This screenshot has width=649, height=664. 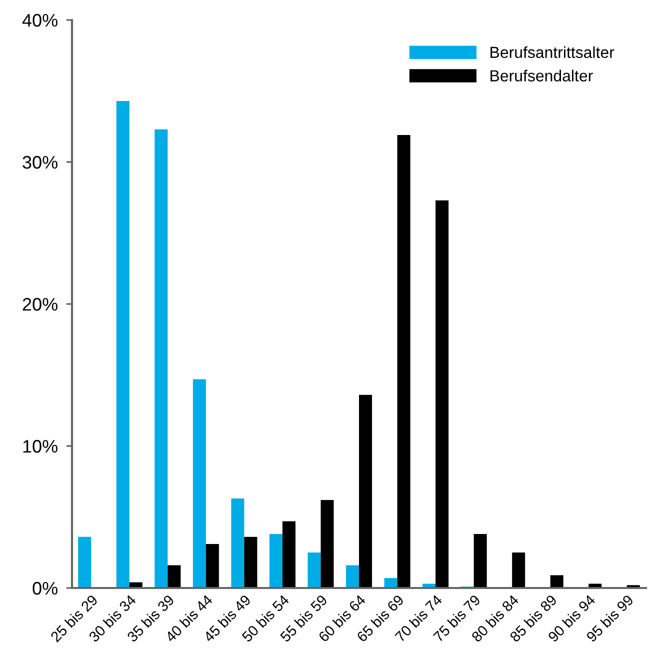 I want to click on legend-label: Berufsendalter, so click(x=541, y=76).